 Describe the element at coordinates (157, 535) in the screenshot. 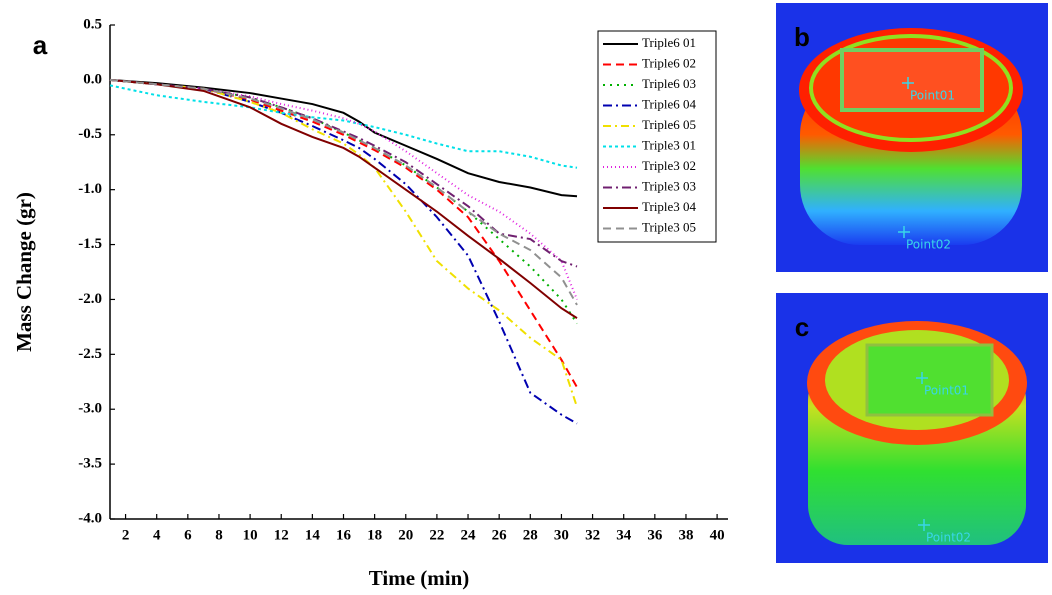

I see `x-tick-label: 4` at that location.